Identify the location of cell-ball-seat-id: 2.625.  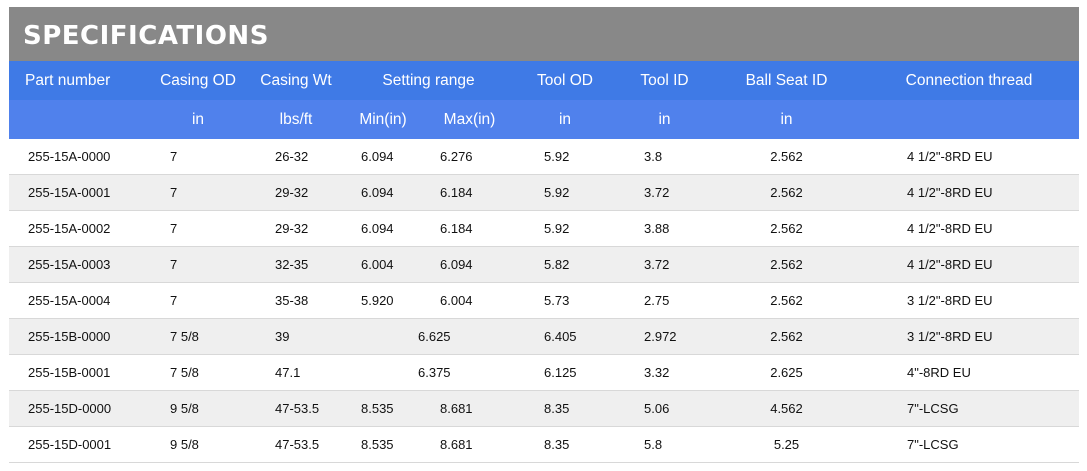
(786, 372).